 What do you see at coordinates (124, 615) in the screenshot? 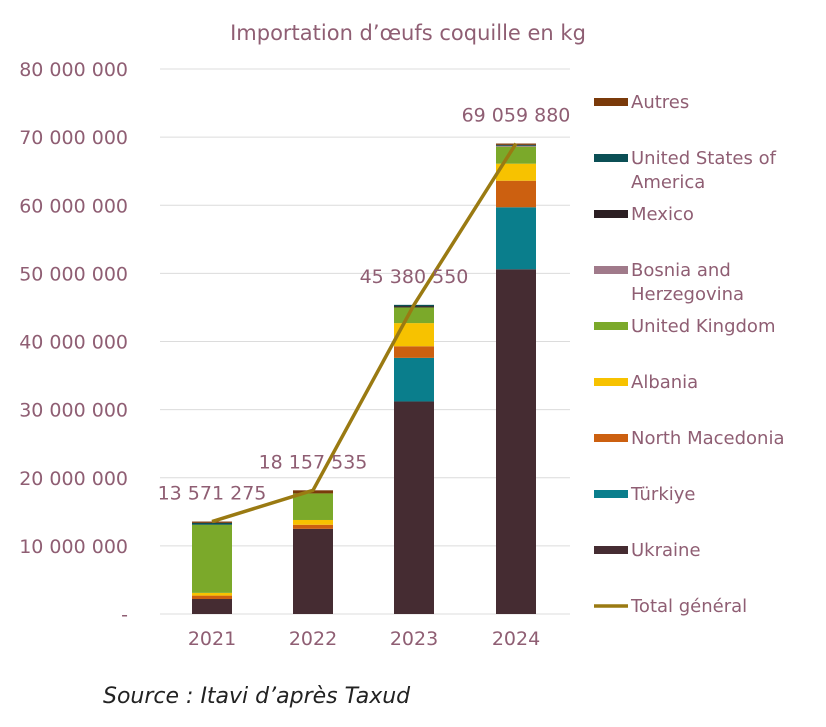
I see `y-tick-label: -` at bounding box center [124, 615].